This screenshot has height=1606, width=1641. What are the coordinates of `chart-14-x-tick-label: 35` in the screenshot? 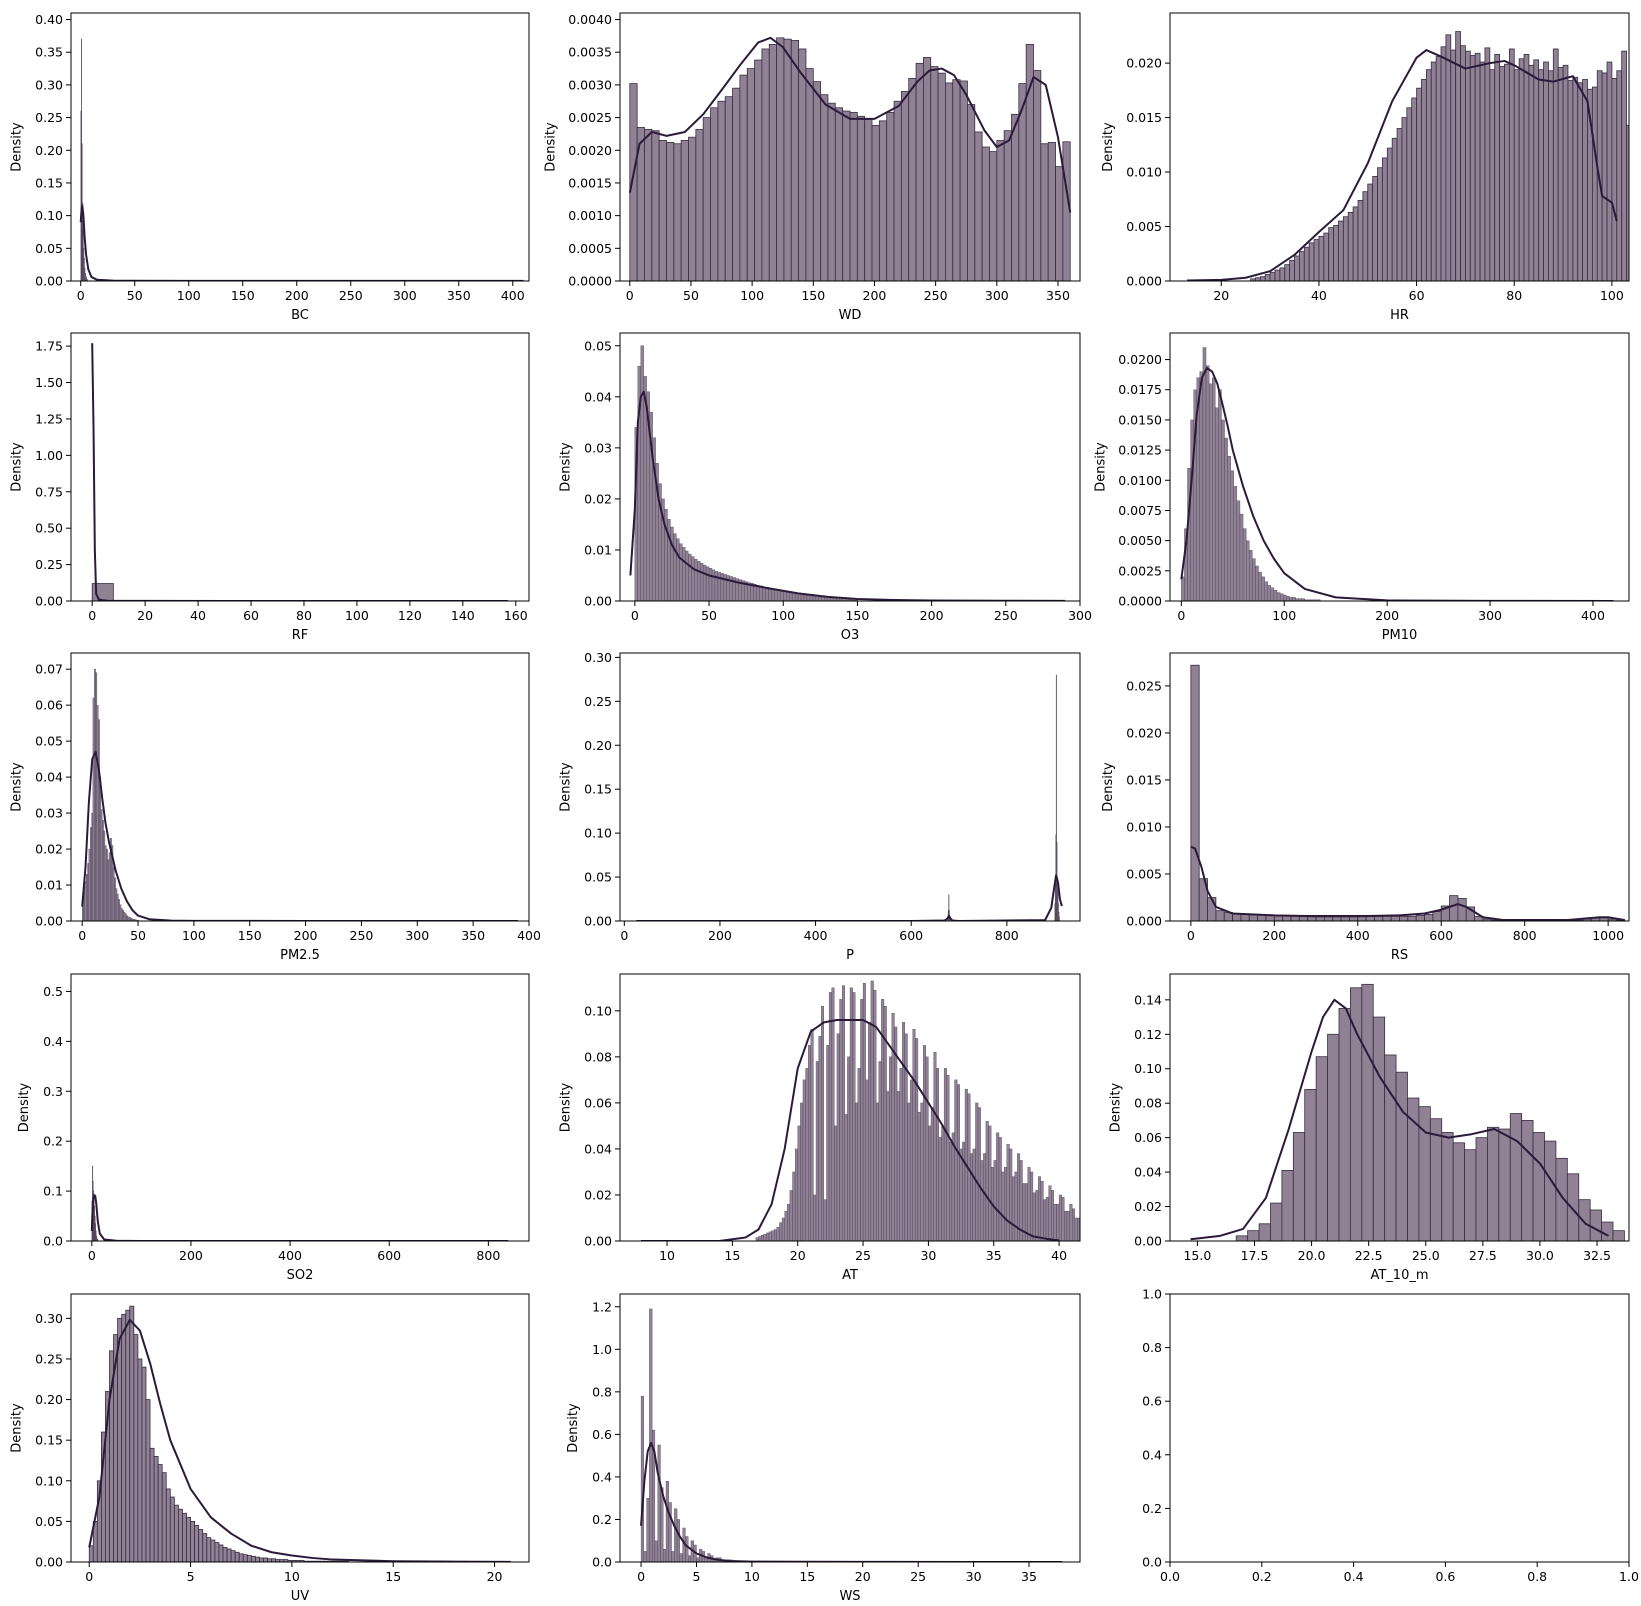 It's located at (1029, 1576).